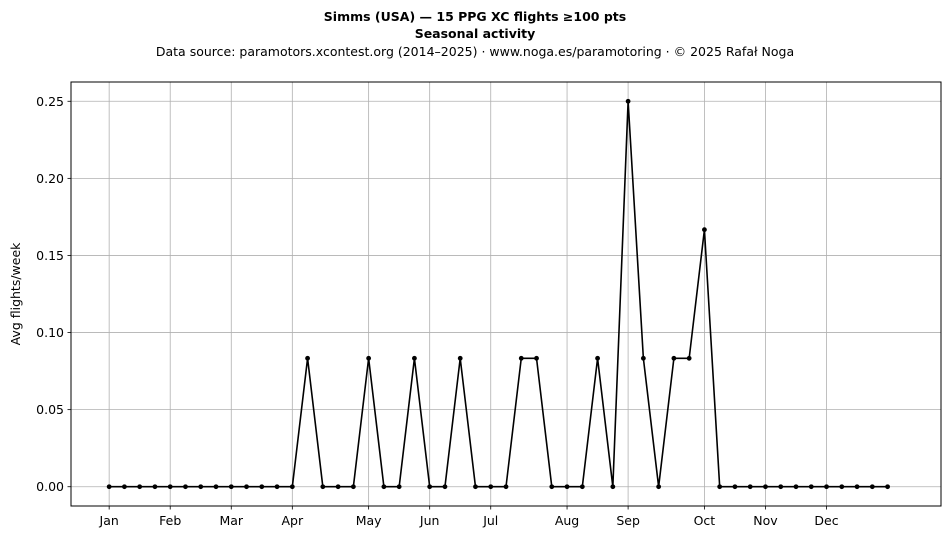 This screenshot has height=539, width=950. What do you see at coordinates (567, 520) in the screenshot?
I see `x-tick-label: Aug` at bounding box center [567, 520].